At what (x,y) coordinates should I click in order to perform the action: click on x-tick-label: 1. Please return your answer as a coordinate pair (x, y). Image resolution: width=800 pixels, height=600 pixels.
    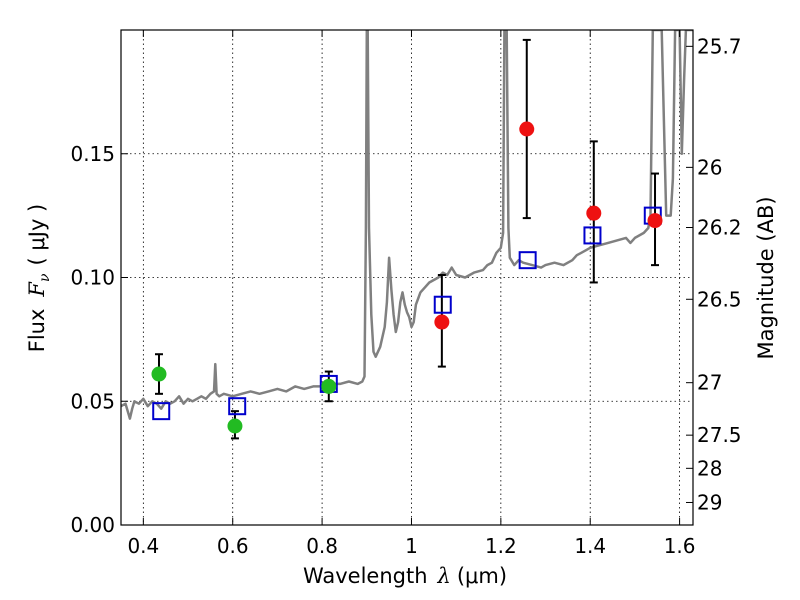
    Looking at the image, I should click on (411, 546).